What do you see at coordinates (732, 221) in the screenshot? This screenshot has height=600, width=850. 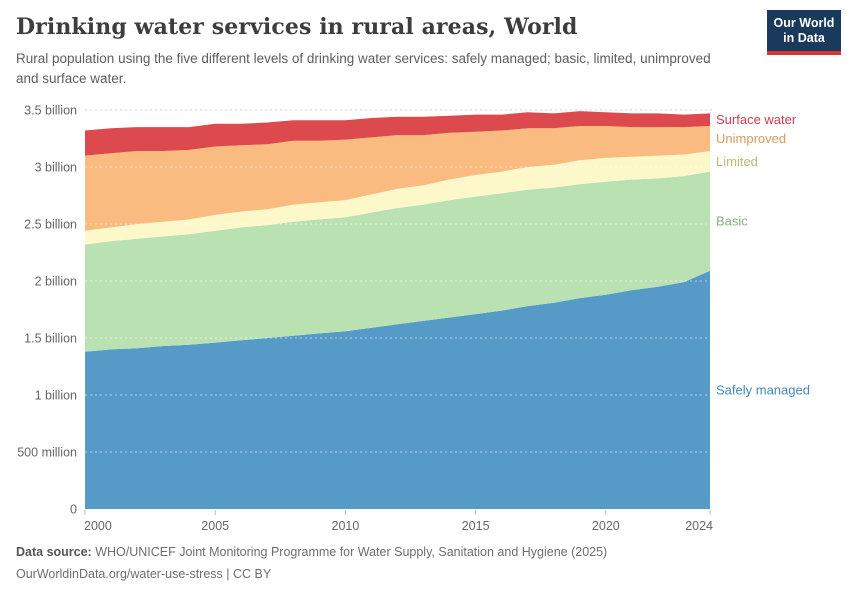 I see `legend-label-basic: Basic` at bounding box center [732, 221].